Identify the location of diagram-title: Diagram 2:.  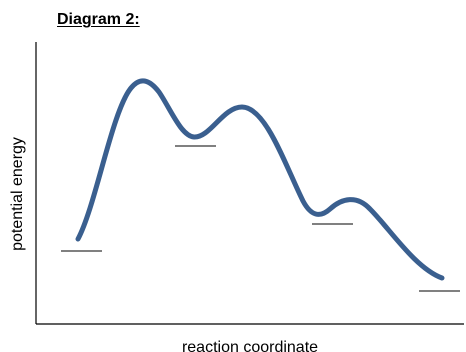
(98, 19).